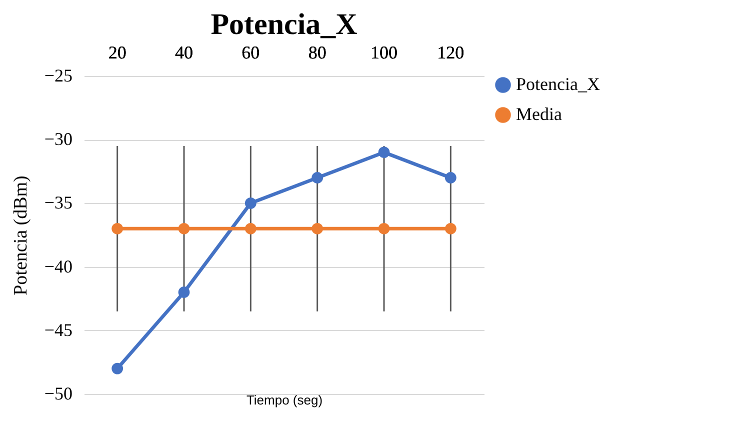 This screenshot has width=753, height=447. I want to click on legend-label: Media, so click(539, 114).